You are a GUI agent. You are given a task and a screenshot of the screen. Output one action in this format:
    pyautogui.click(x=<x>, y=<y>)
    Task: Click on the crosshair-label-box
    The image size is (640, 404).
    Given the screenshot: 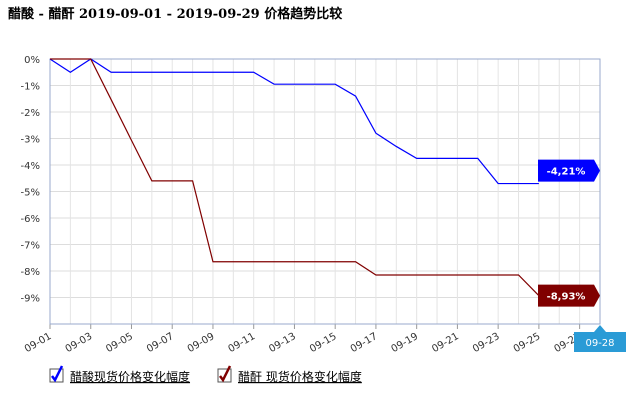 What is the action you would take?
    pyautogui.click(x=600, y=342)
    